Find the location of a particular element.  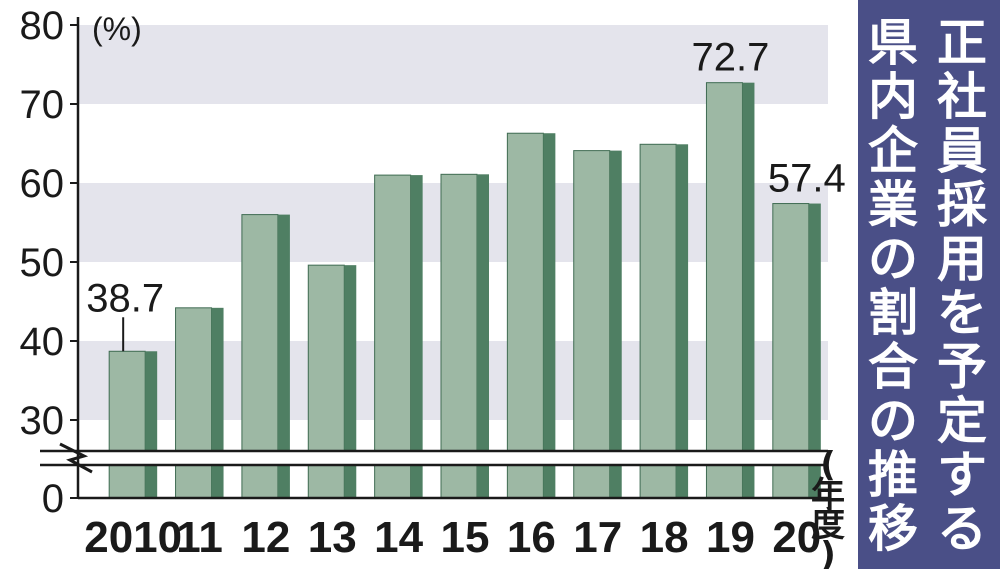

x-axis-unit-char: ( is located at coordinates (828, 465).